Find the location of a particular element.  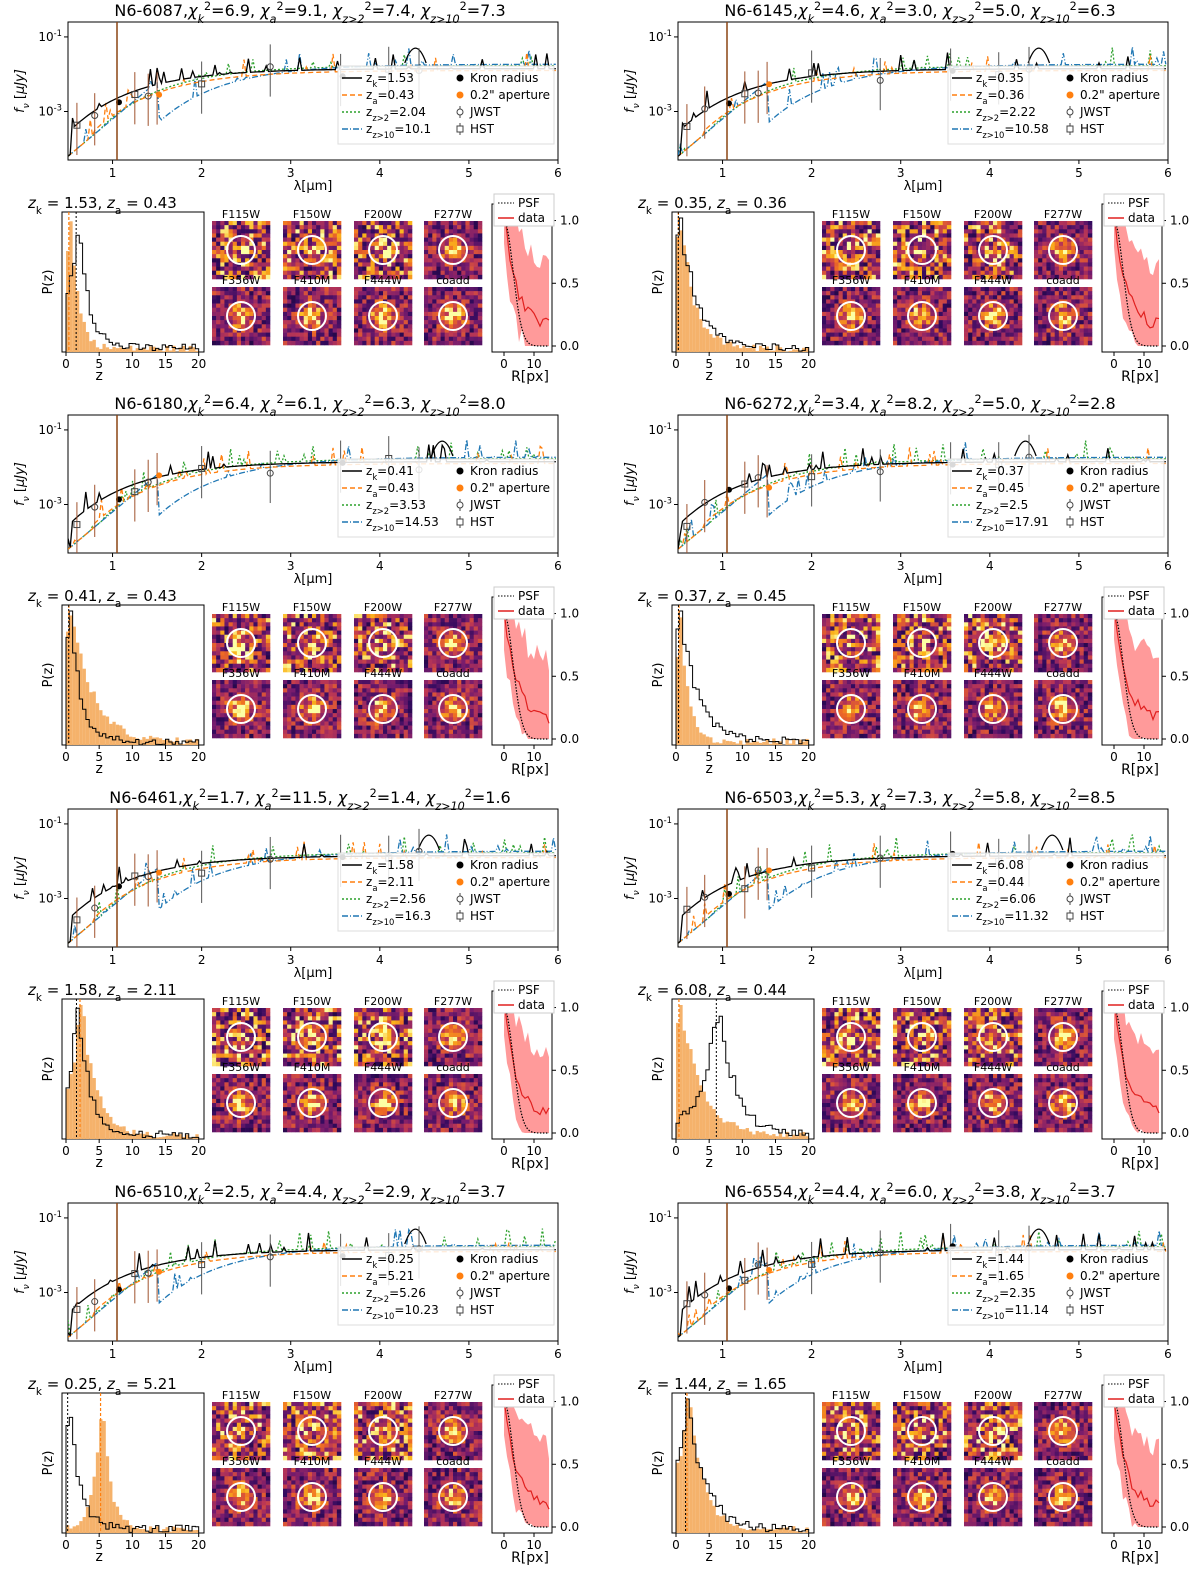

pz-bar-aperture is located at coordinates (97, 349).